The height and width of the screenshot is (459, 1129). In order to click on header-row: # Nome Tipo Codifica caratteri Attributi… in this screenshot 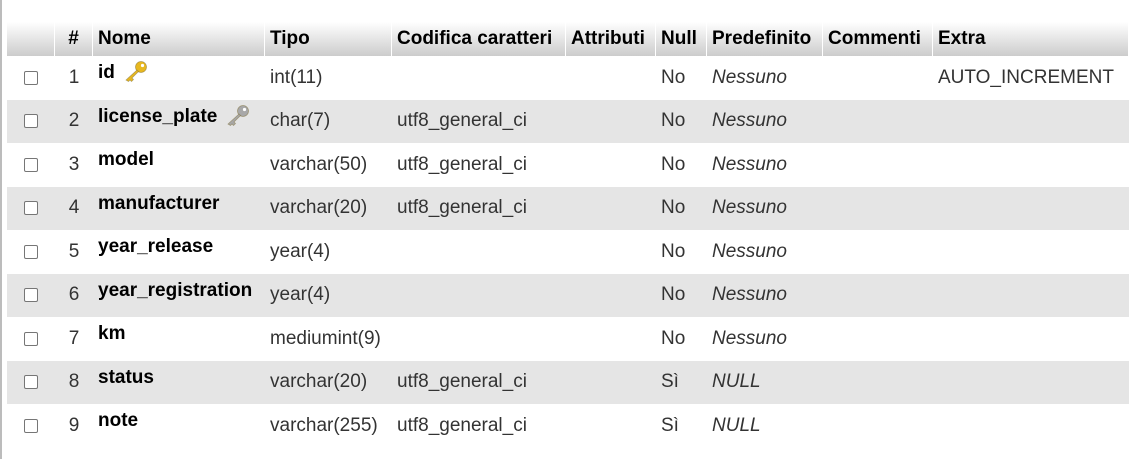, I will do `click(568, 39)`.